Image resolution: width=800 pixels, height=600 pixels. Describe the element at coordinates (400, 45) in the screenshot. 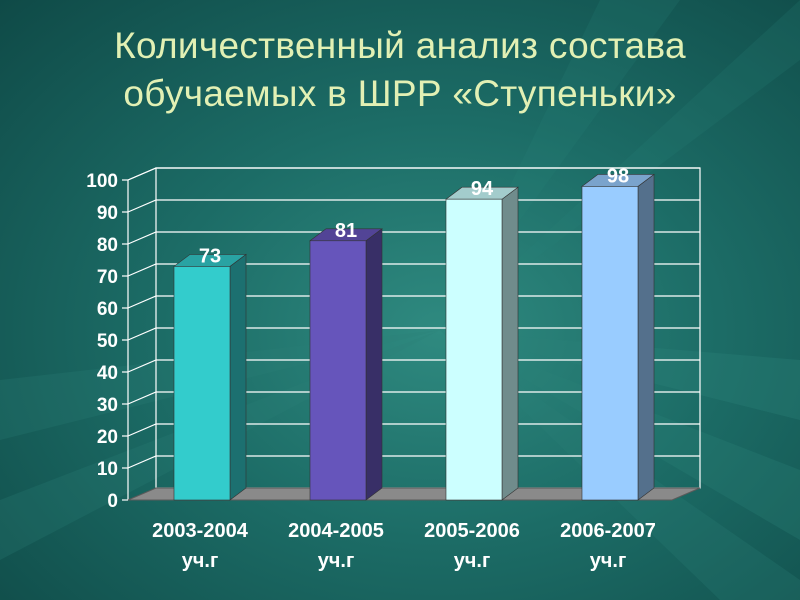

I see `title-line-1: Количественный анализ состава` at that location.